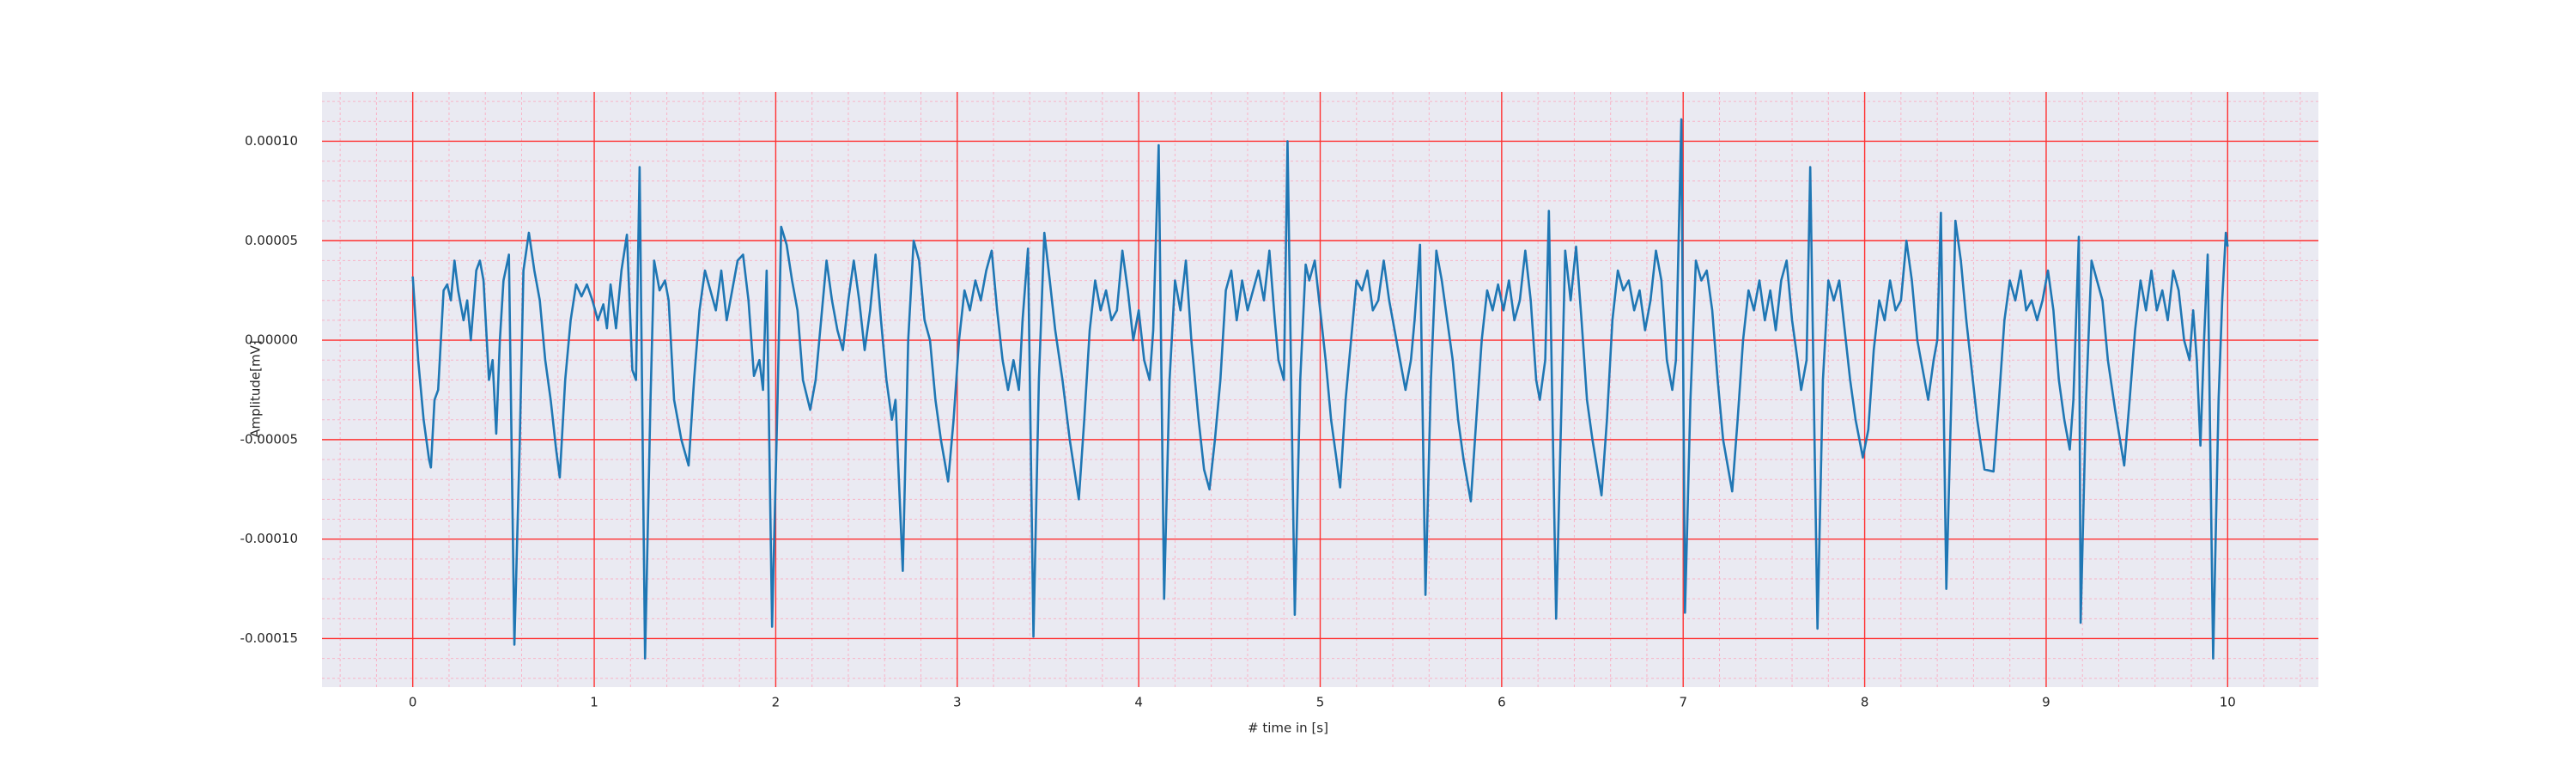 This screenshot has width=2576, height=773. Describe the element at coordinates (958, 702) in the screenshot. I see `x-tick-label: 3` at that location.